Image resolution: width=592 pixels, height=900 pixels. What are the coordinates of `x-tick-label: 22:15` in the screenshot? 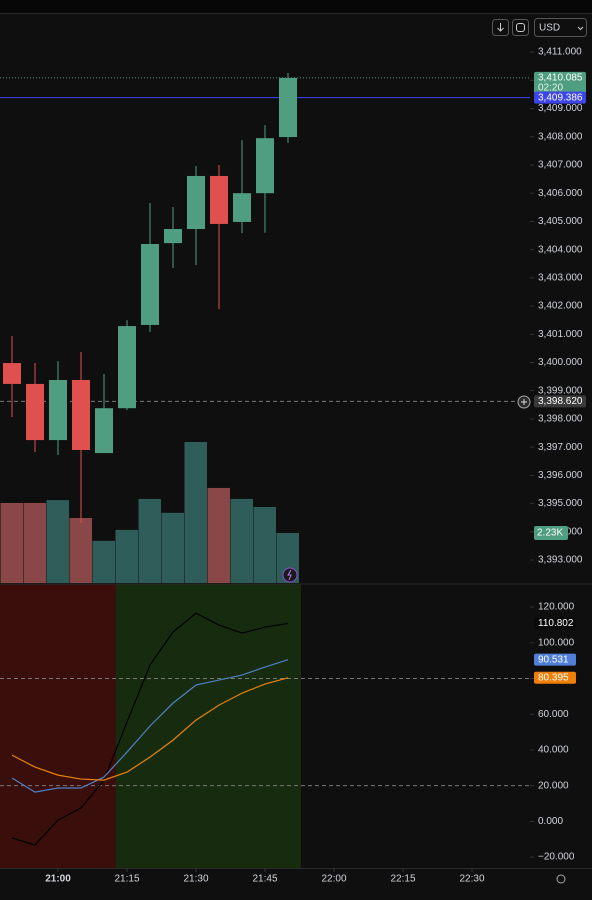 It's located at (402, 879).